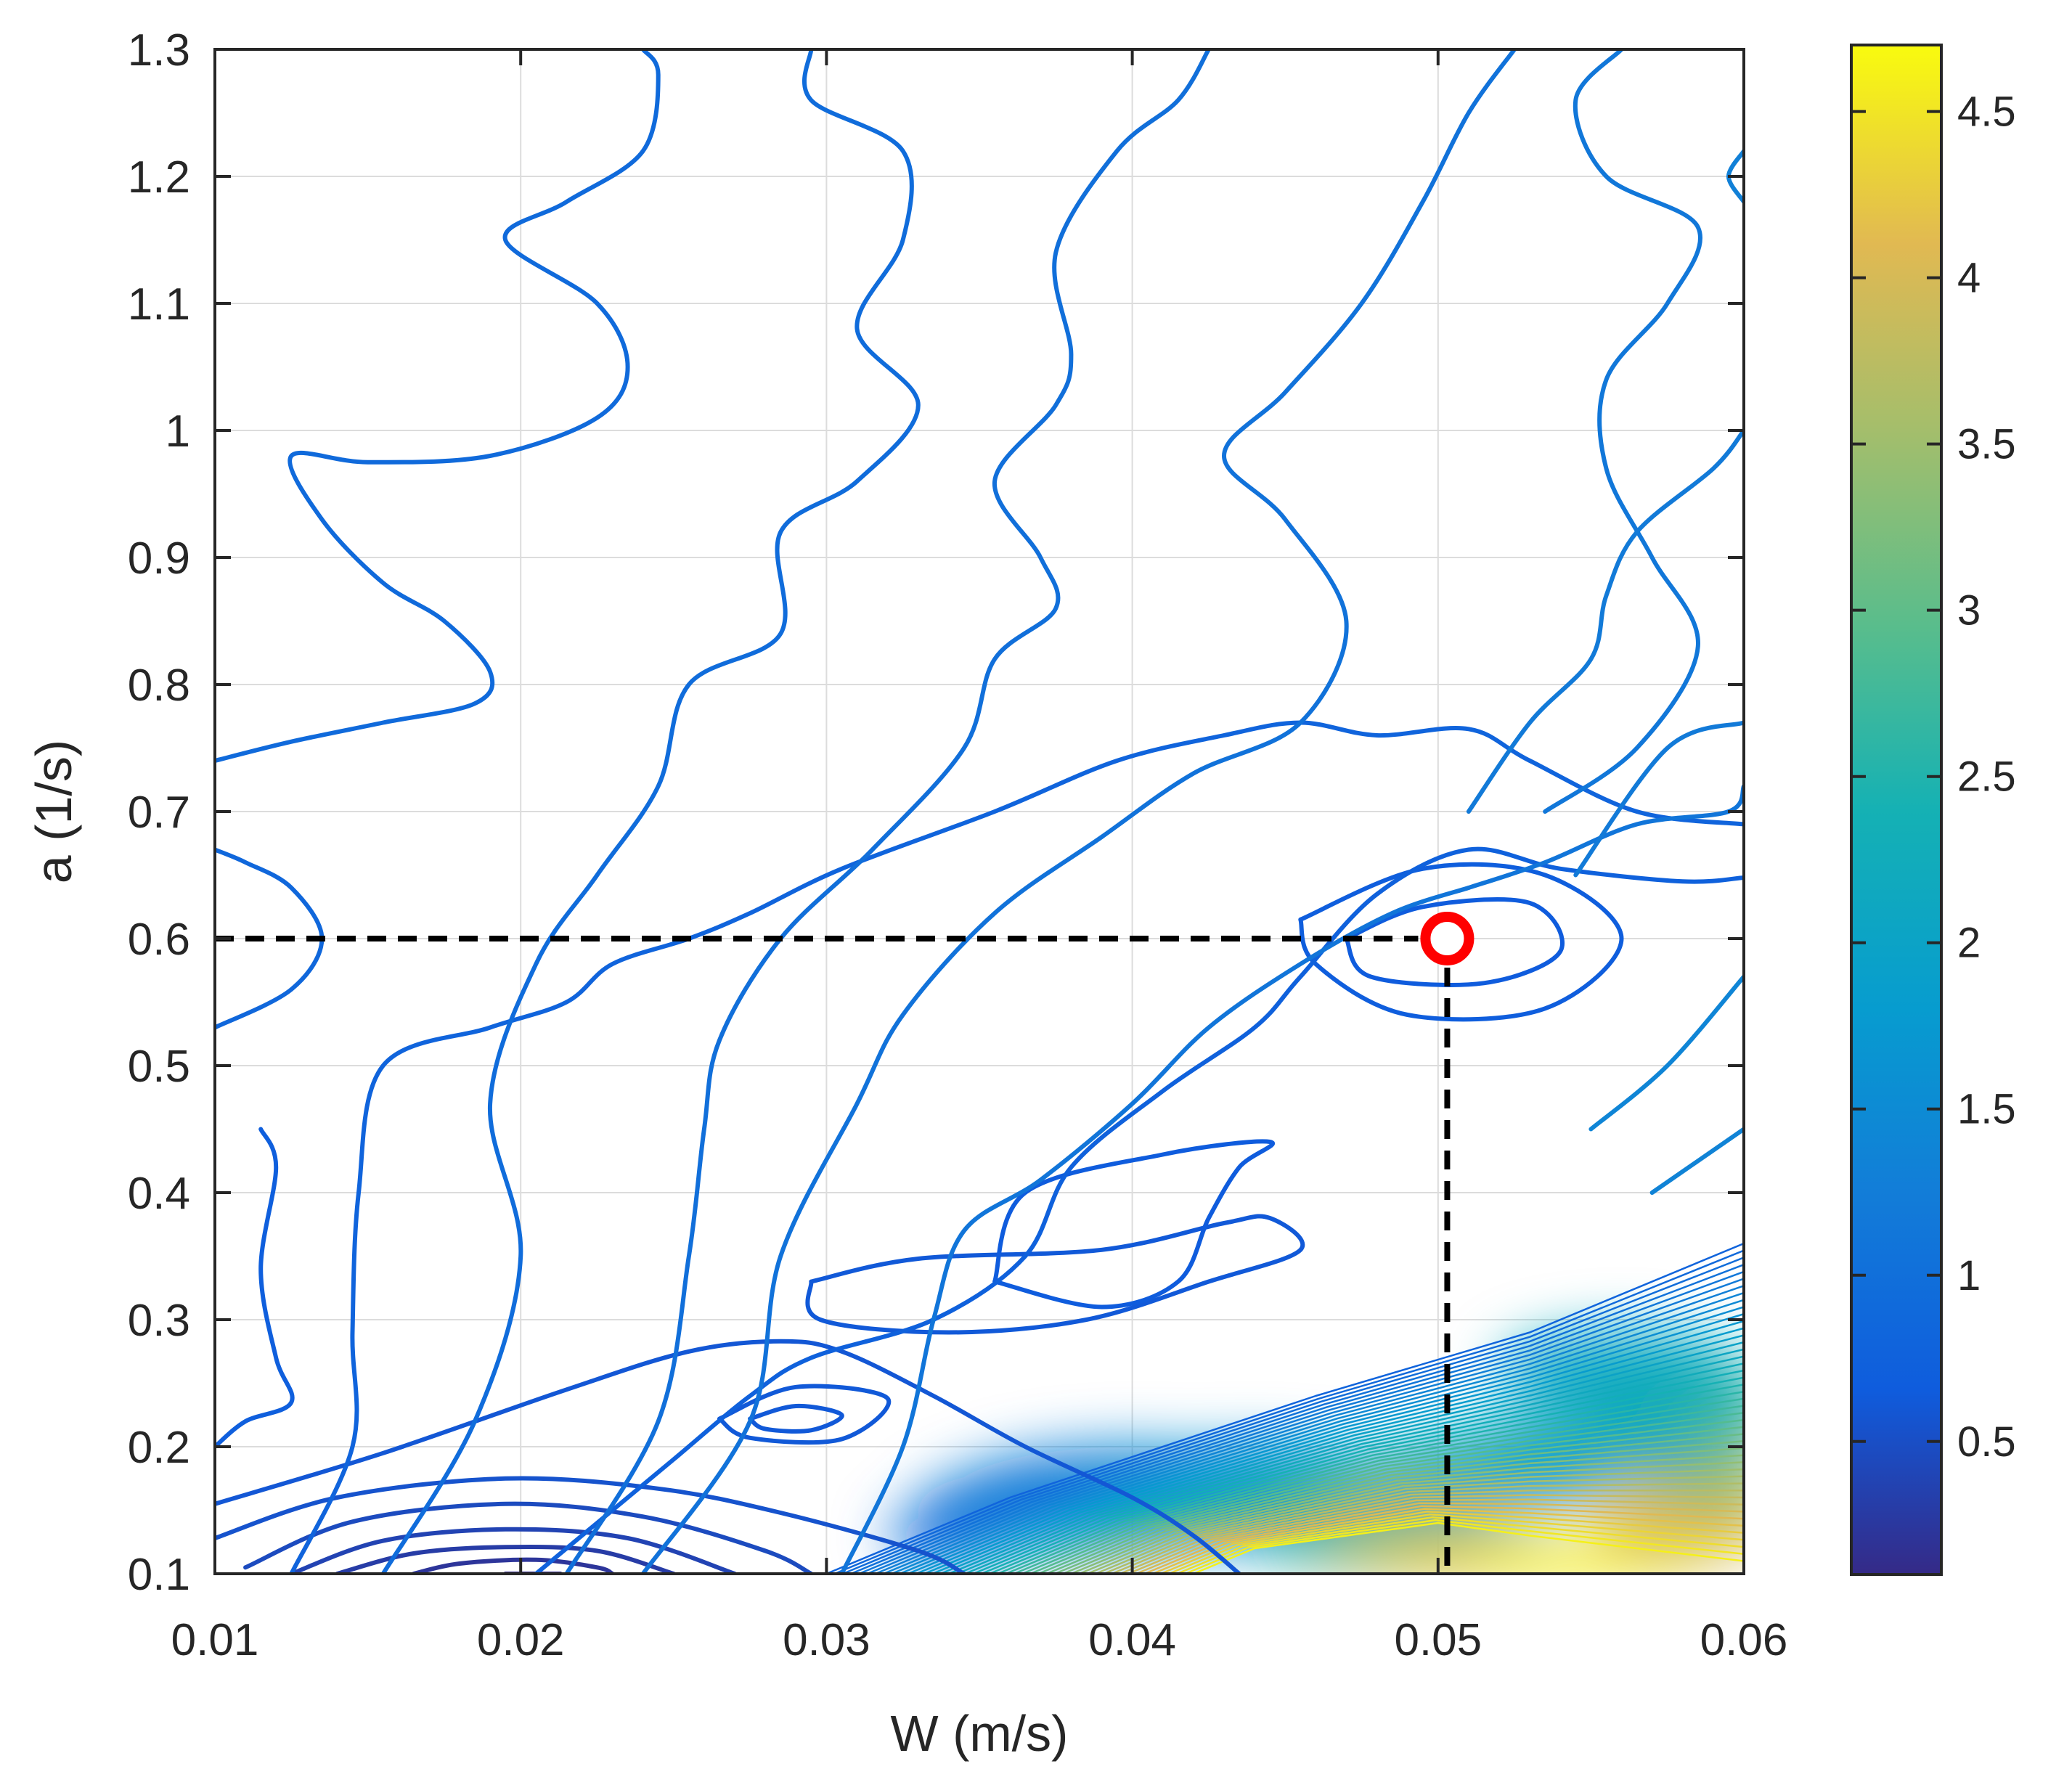 The image size is (2072, 1777). Describe the element at coordinates (159, 1194) in the screenshot. I see `y-tick-label: 0.4` at that location.